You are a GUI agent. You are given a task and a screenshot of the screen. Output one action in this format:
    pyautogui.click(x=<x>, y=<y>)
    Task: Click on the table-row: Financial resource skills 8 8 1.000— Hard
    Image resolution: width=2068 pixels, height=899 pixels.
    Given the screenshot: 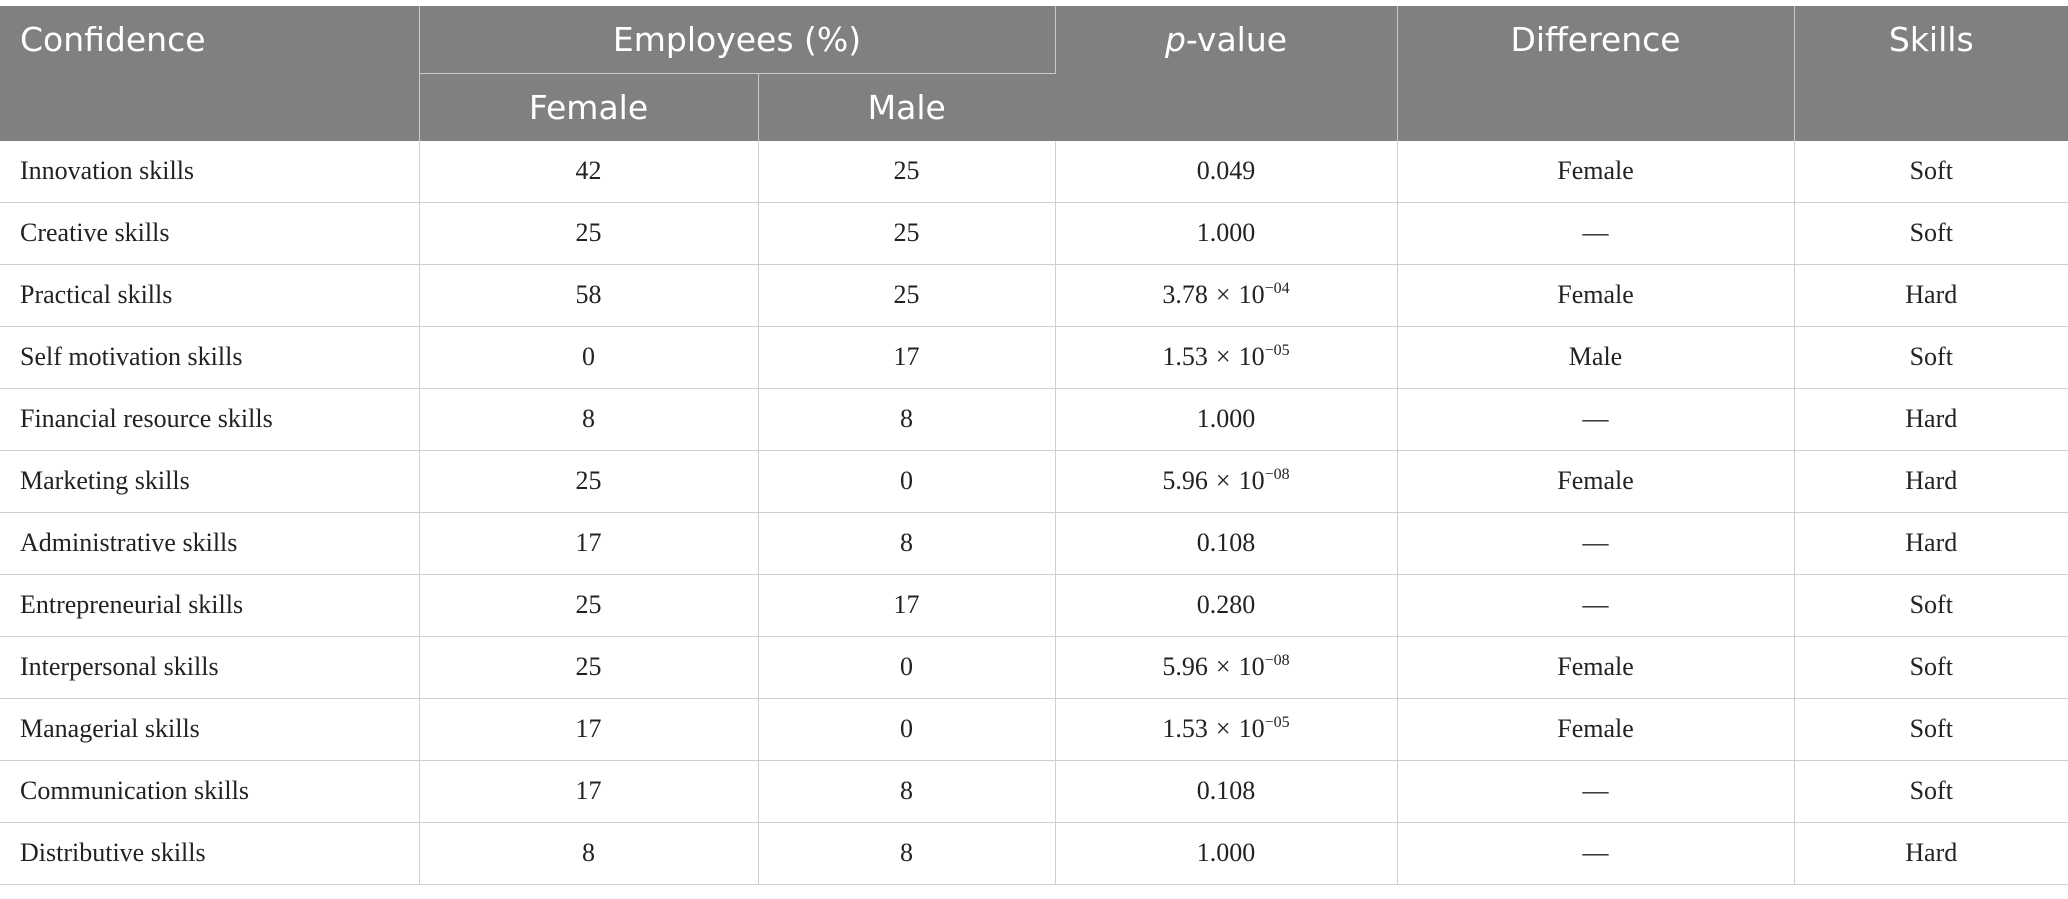 What is the action you would take?
    pyautogui.click(x=1034, y=419)
    